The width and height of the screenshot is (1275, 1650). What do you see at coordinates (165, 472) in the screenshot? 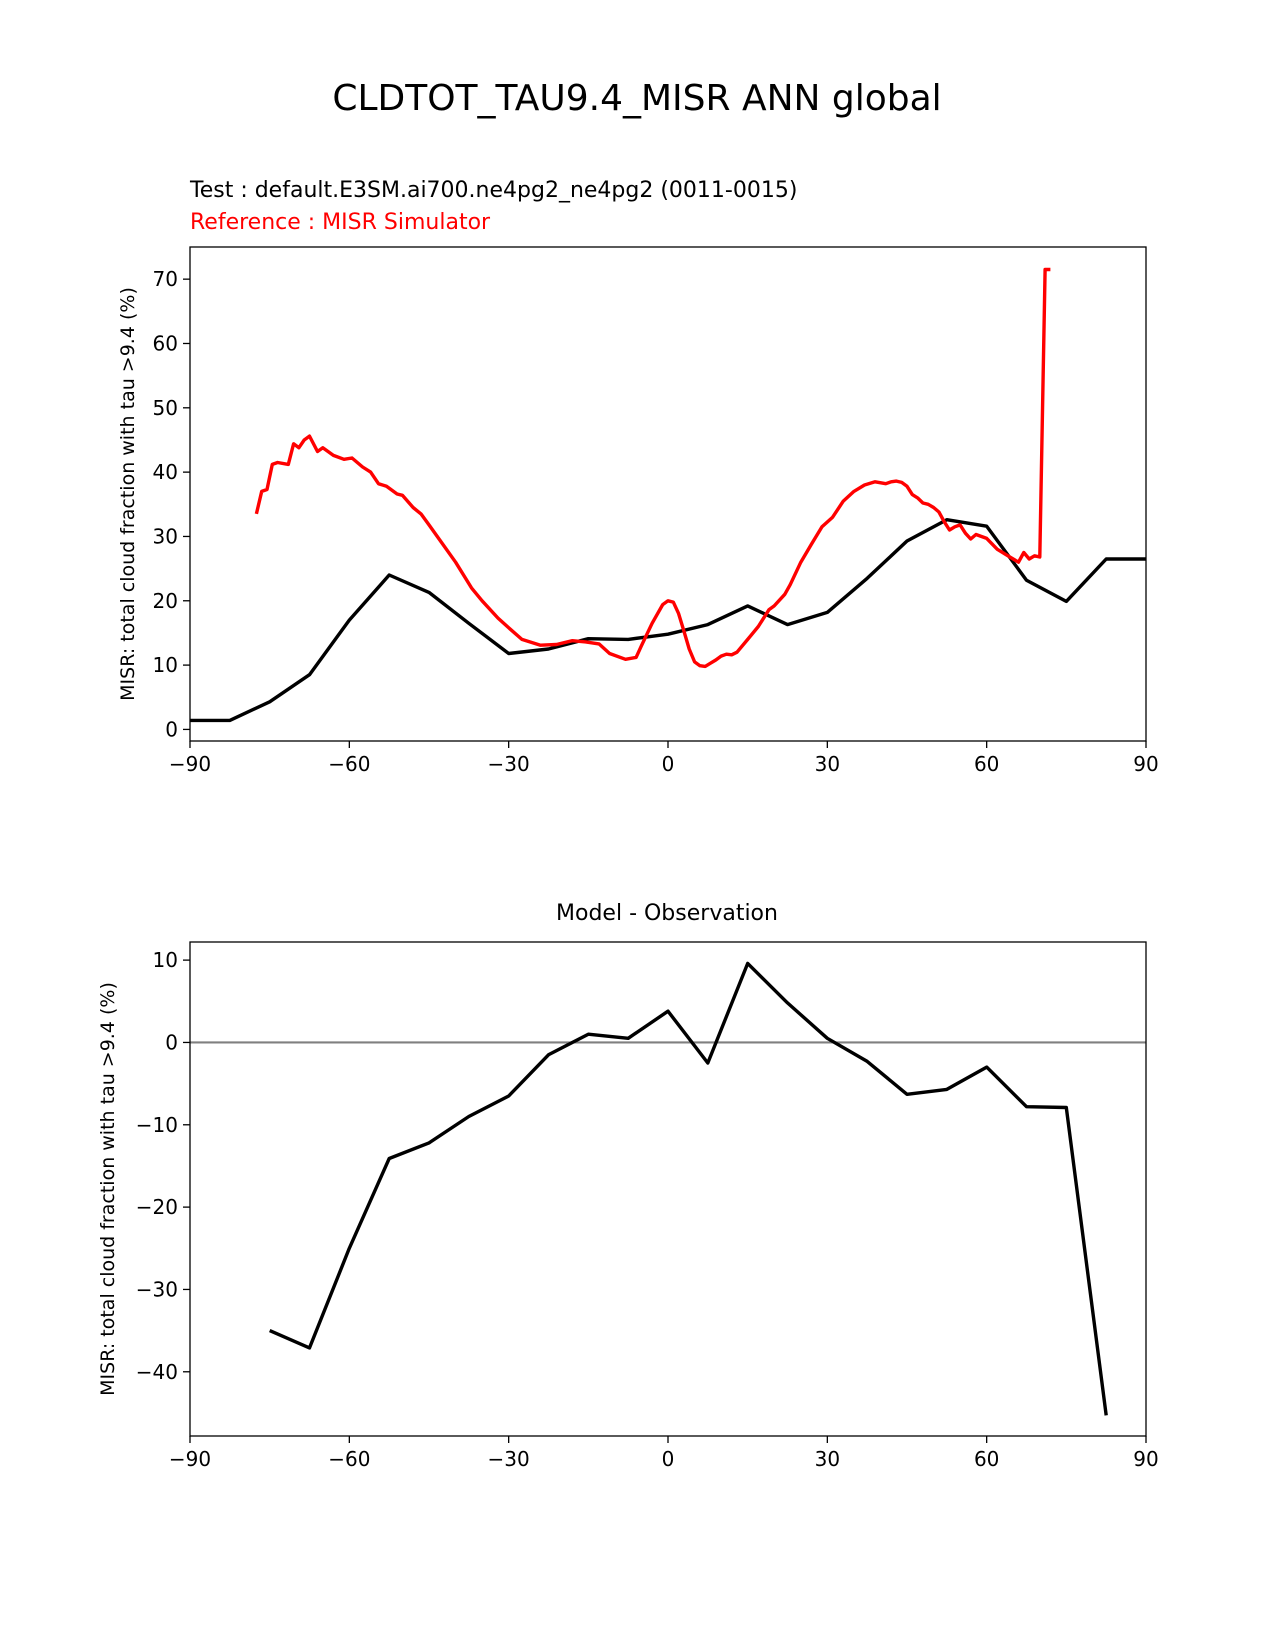
I see `y-tick-label: 40` at bounding box center [165, 472].